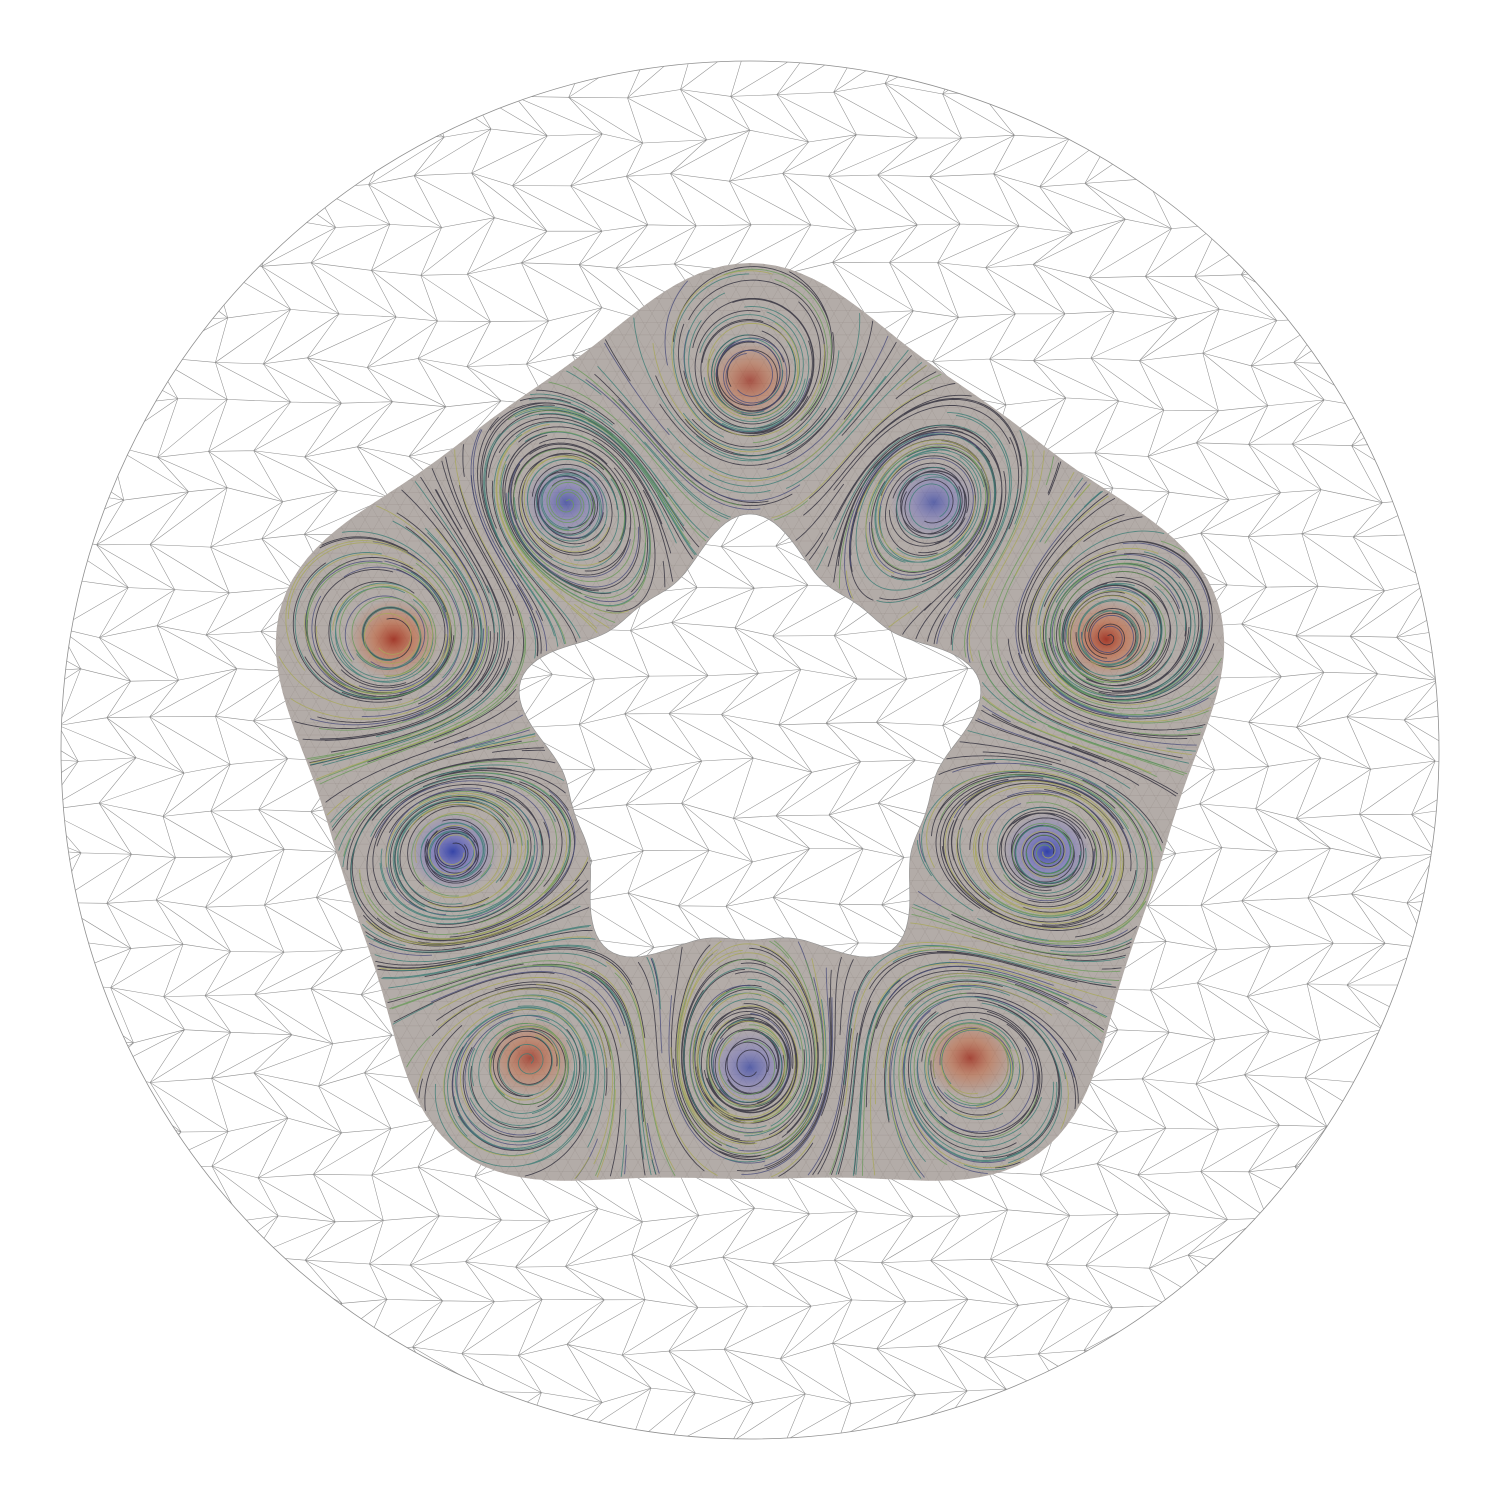  I want to click on inner-pentagon-hole, so click(750, 735).